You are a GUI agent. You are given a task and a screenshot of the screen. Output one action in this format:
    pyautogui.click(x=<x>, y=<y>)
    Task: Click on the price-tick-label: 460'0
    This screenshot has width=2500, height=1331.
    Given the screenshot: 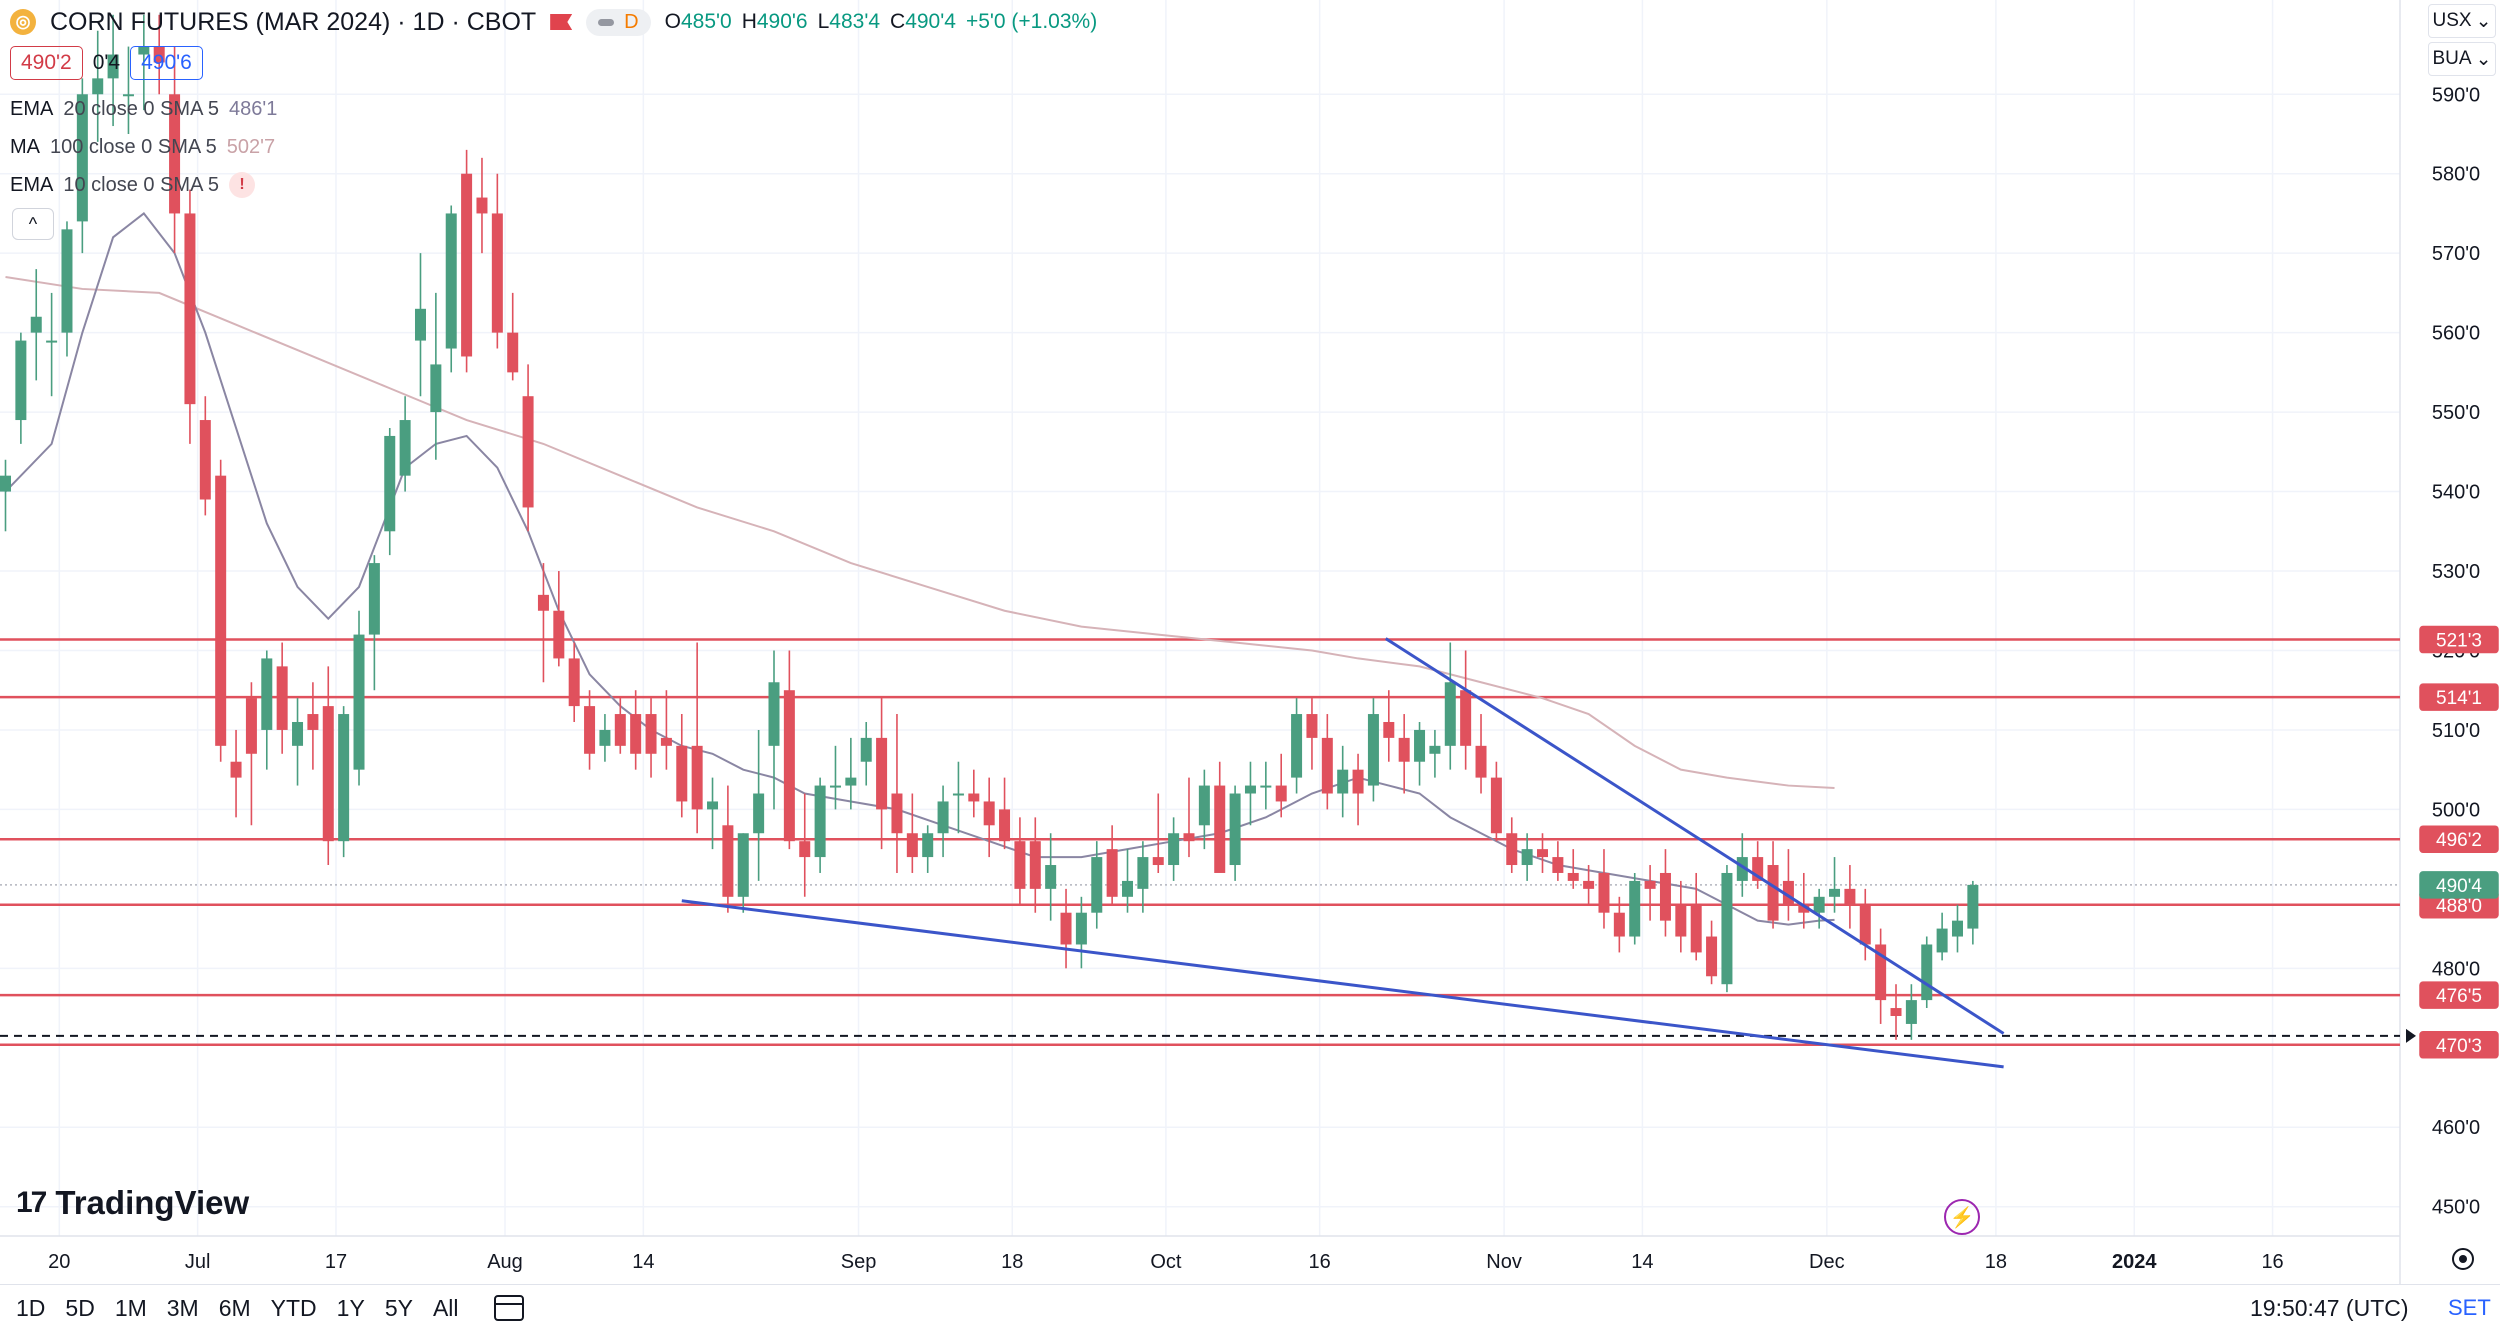 What is the action you would take?
    pyautogui.click(x=2456, y=1128)
    